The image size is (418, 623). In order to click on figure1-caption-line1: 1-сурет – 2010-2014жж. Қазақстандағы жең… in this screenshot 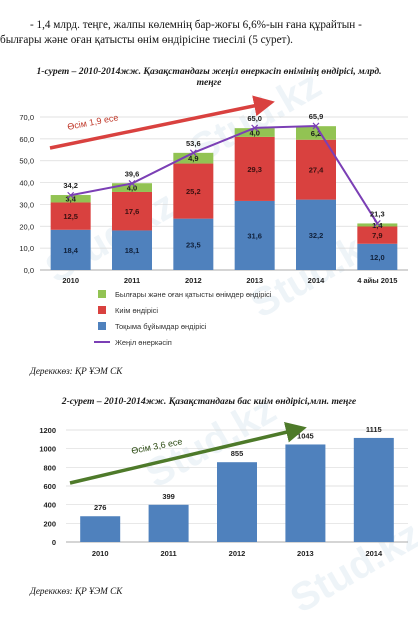, I will do `click(209, 71)`.